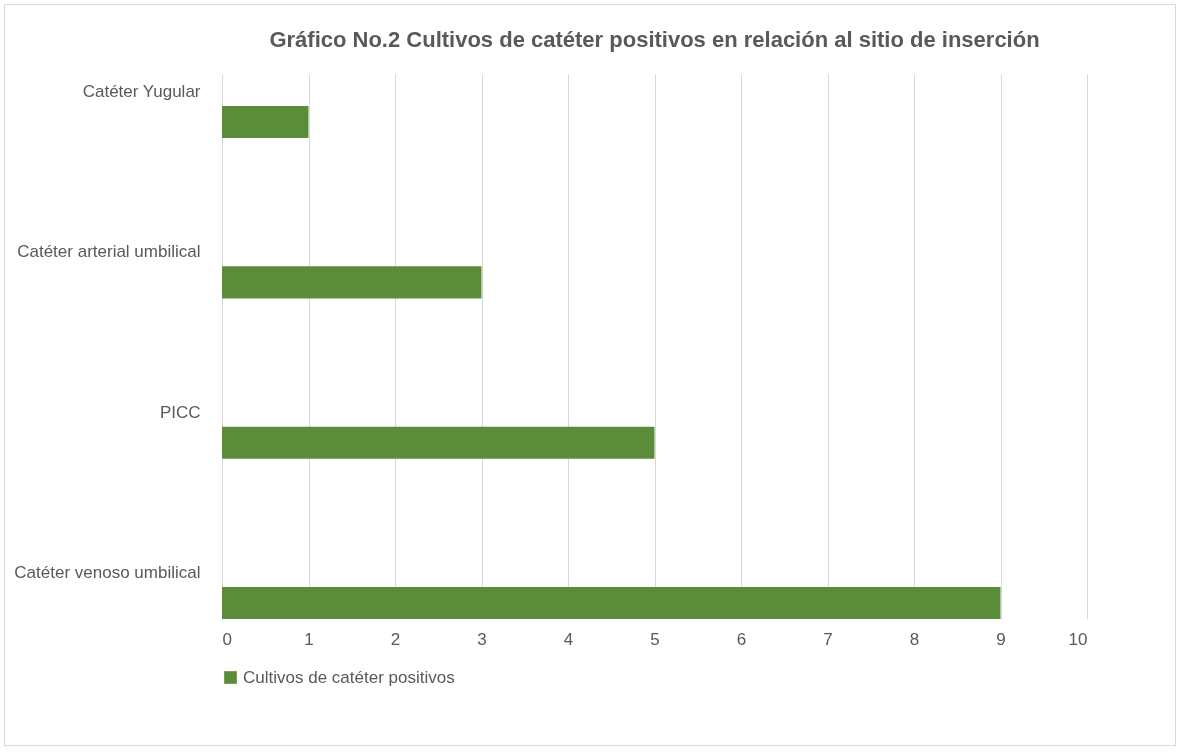 This screenshot has height=755, width=1185. Describe the element at coordinates (107, 572) in the screenshot. I see `y-tick-label: Catéter venoso umbilical` at that location.